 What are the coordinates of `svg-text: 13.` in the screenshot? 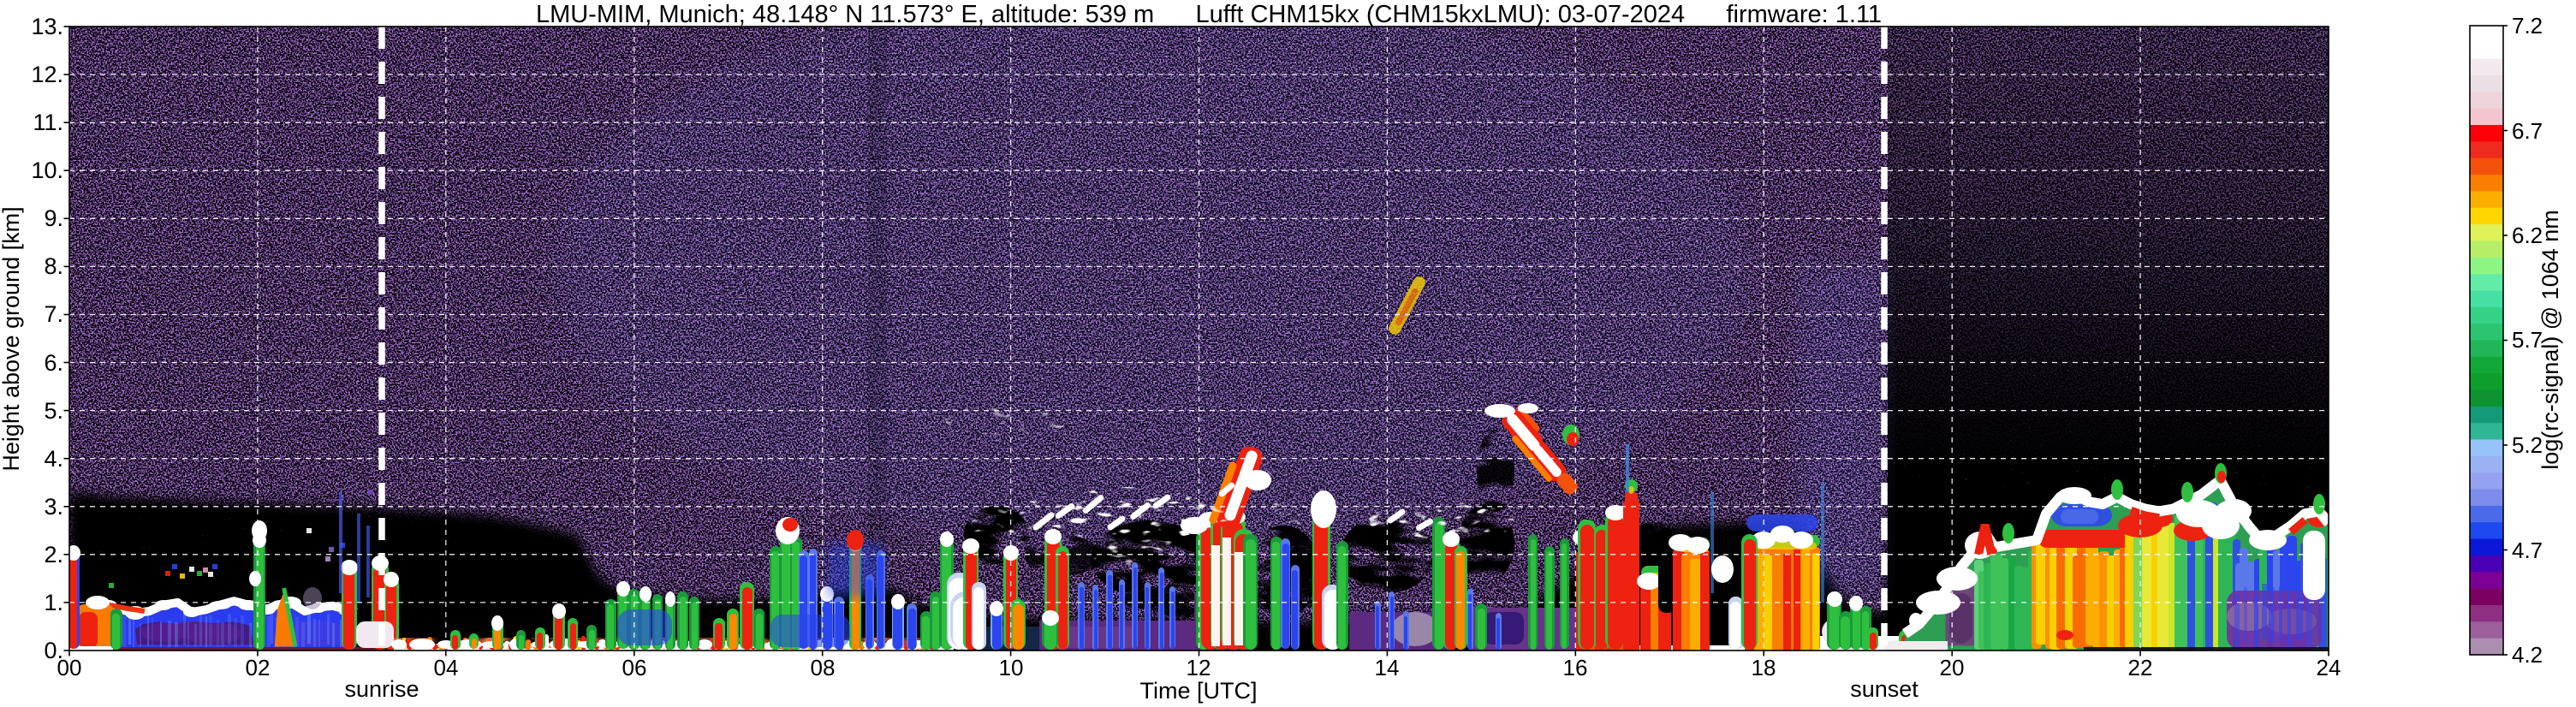 It's located at (47, 26).